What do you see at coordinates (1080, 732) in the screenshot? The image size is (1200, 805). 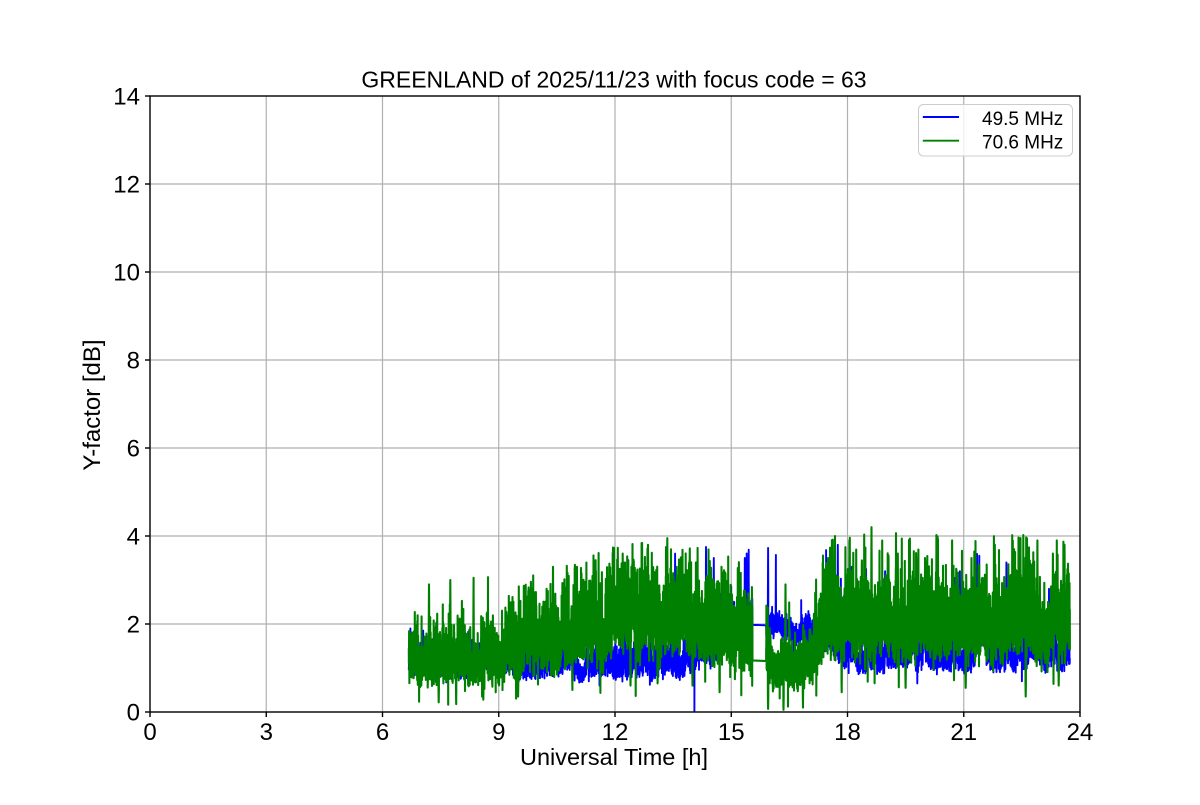 I see `svg-text: 24` at bounding box center [1080, 732].